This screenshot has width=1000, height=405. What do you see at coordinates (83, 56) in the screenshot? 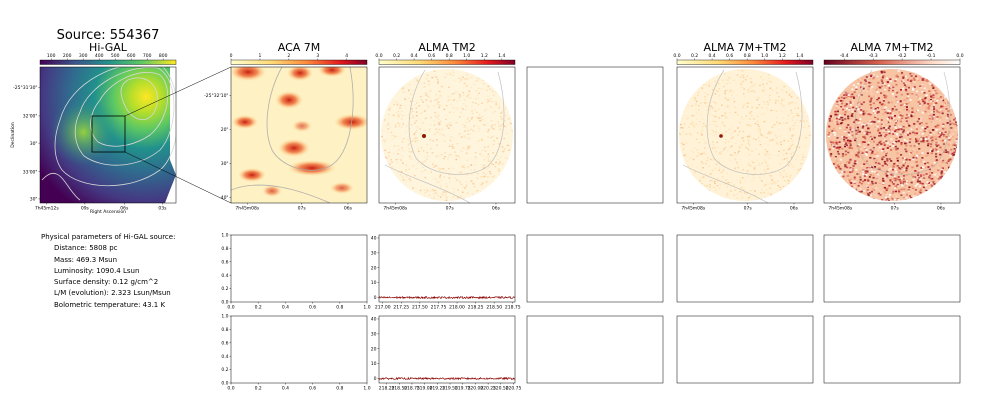
I see `higal-colorbar-tick-label: 300` at bounding box center [83, 56].